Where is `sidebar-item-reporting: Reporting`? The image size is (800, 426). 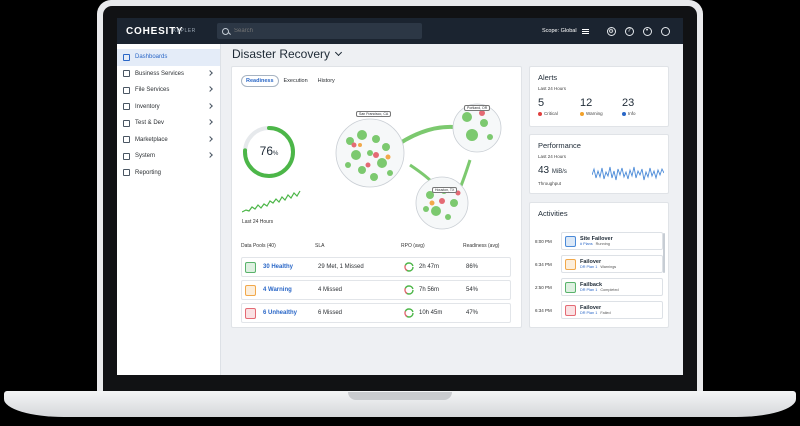 sidebar-item-reporting: Reporting is located at coordinates (168, 173).